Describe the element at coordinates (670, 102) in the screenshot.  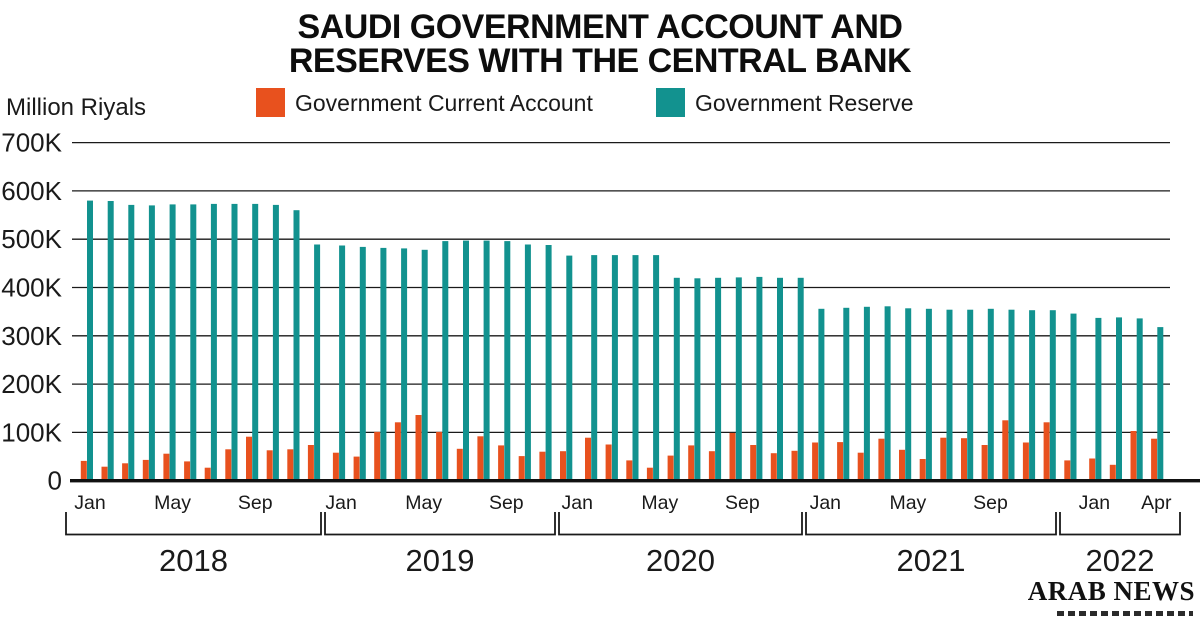
I see `reserve-swatch-icon` at that location.